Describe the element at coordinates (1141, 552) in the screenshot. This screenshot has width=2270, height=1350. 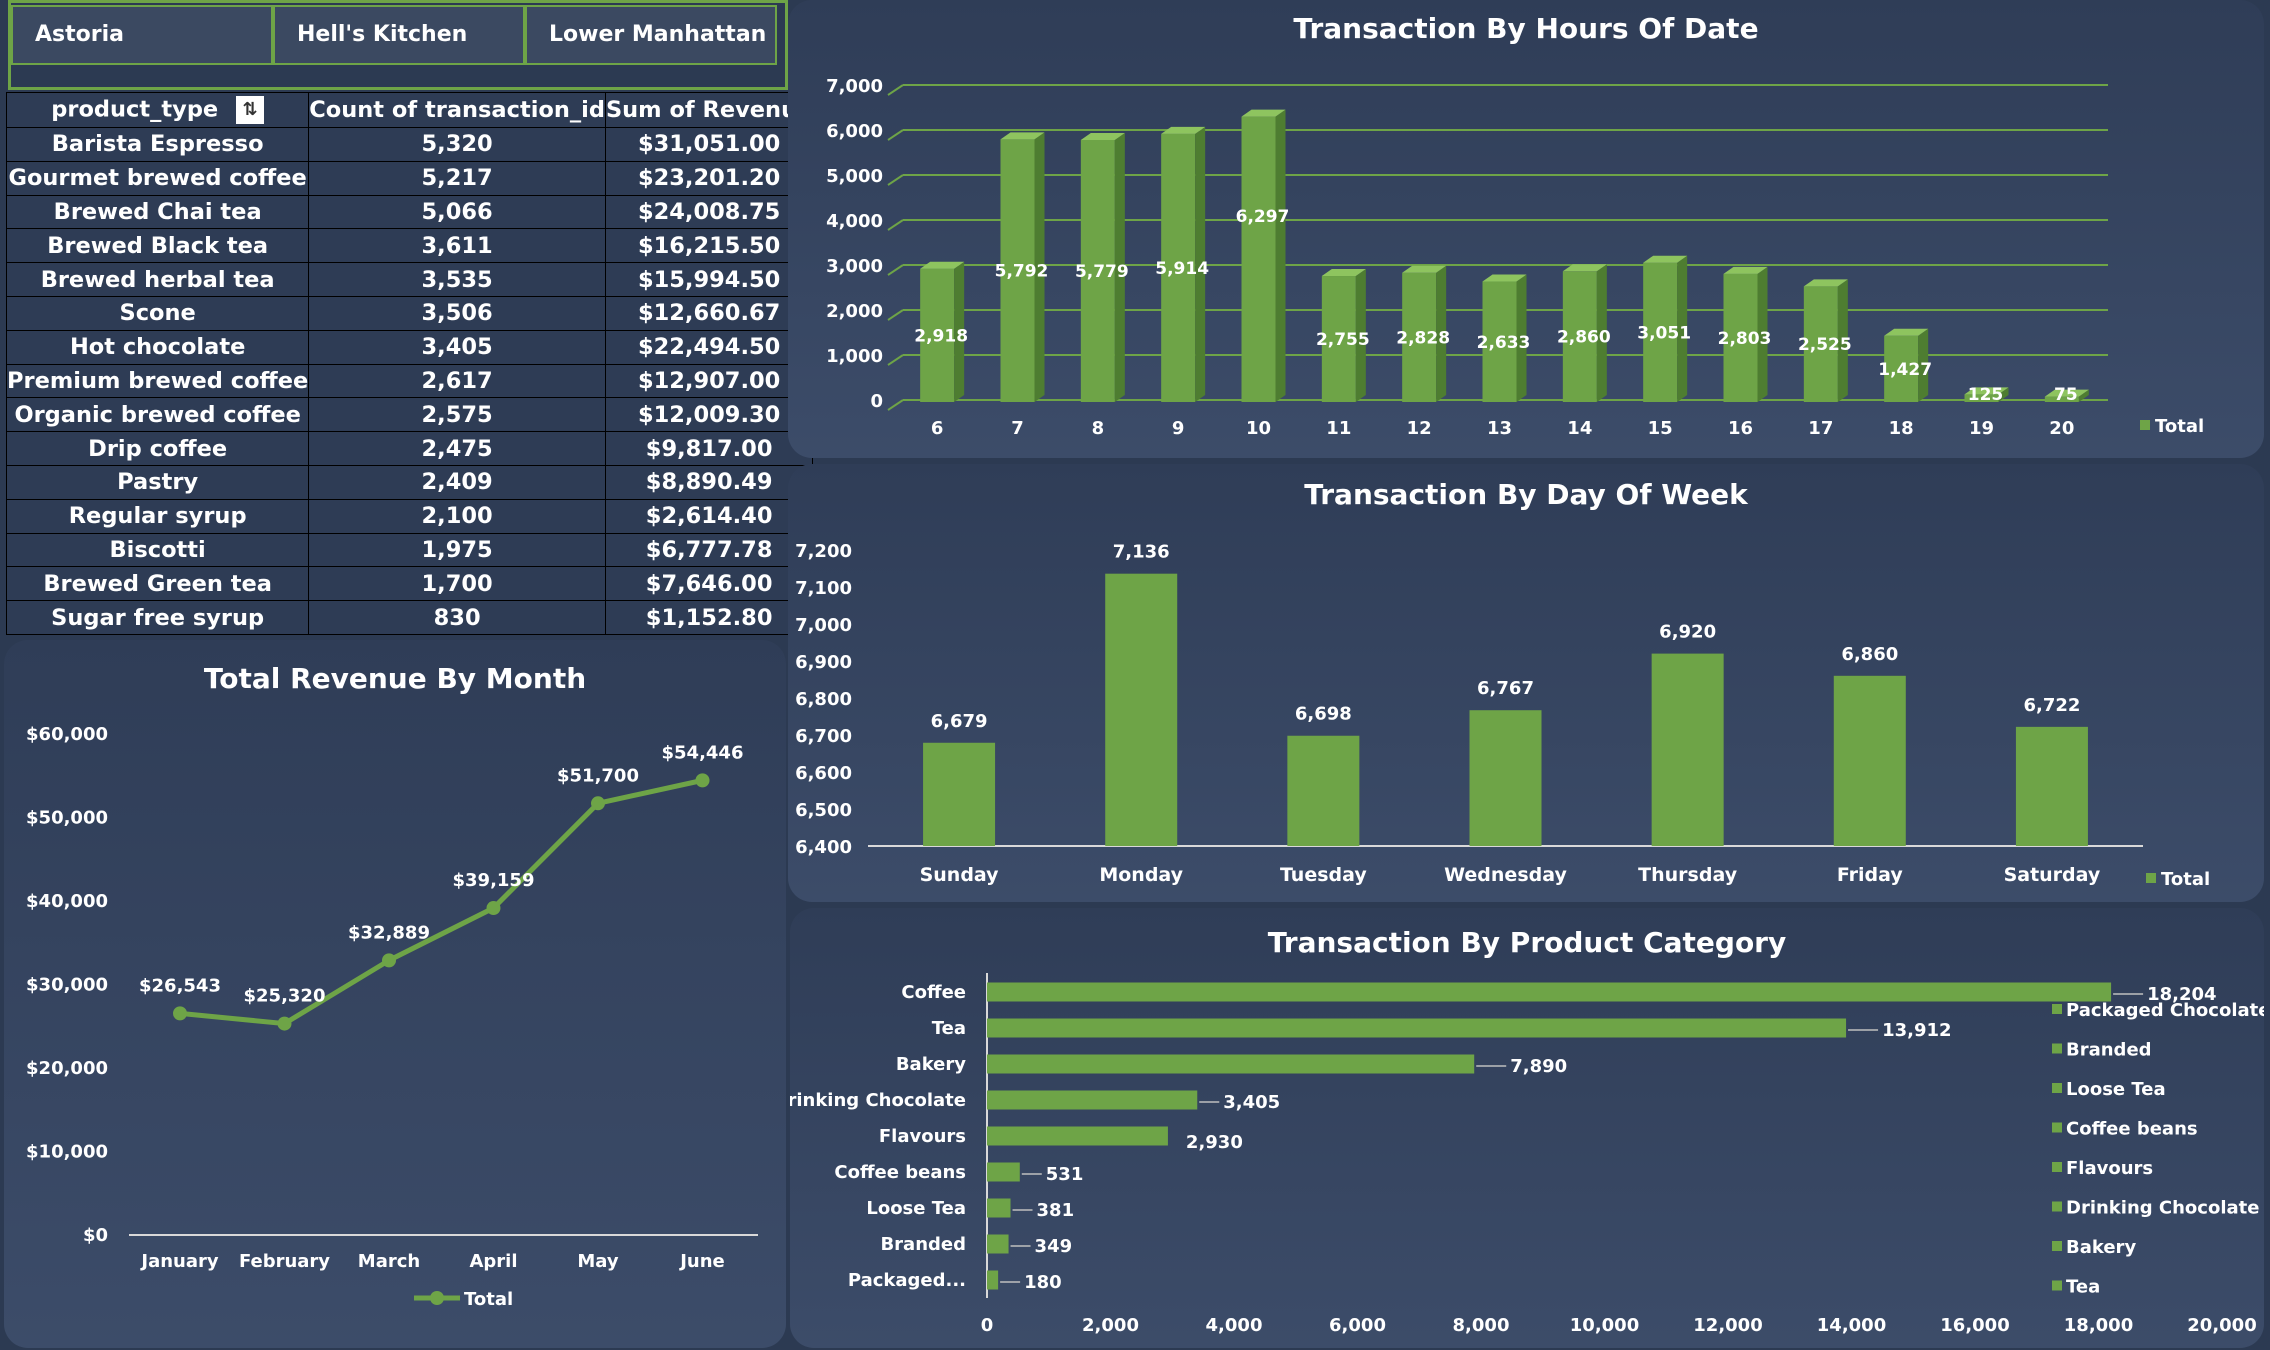
I see `data-label: 7,136` at that location.